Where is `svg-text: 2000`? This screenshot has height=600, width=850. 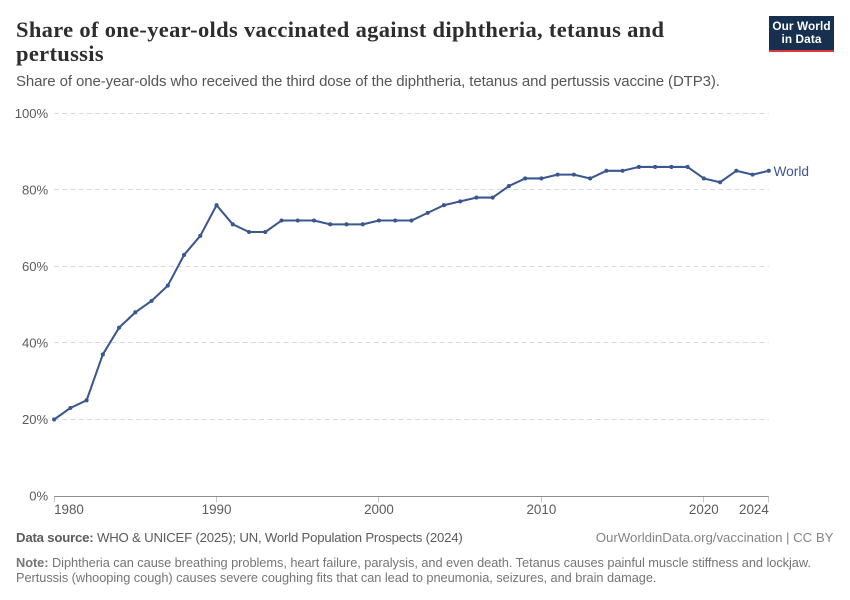
svg-text: 2000 is located at coordinates (379, 509).